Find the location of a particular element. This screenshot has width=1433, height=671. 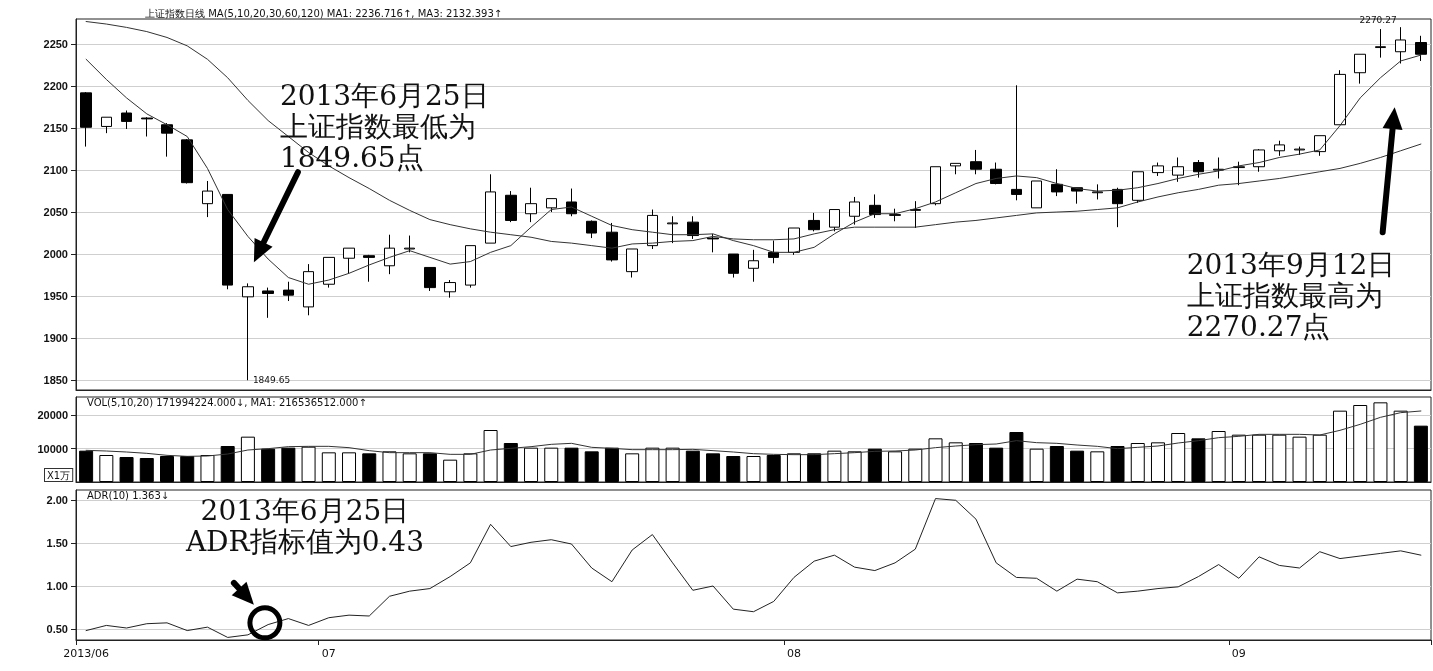

x-tick-label: 09 is located at coordinates (1238, 653).